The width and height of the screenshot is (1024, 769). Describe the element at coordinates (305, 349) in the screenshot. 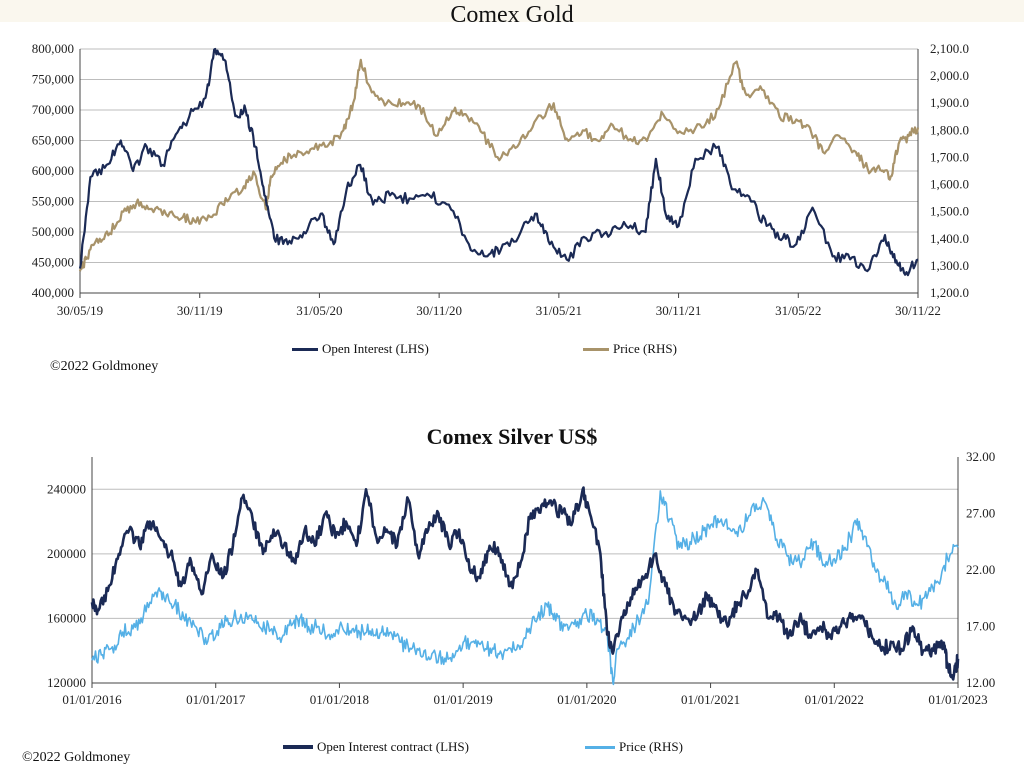

I see `gold-legend-oi-swatch` at that location.